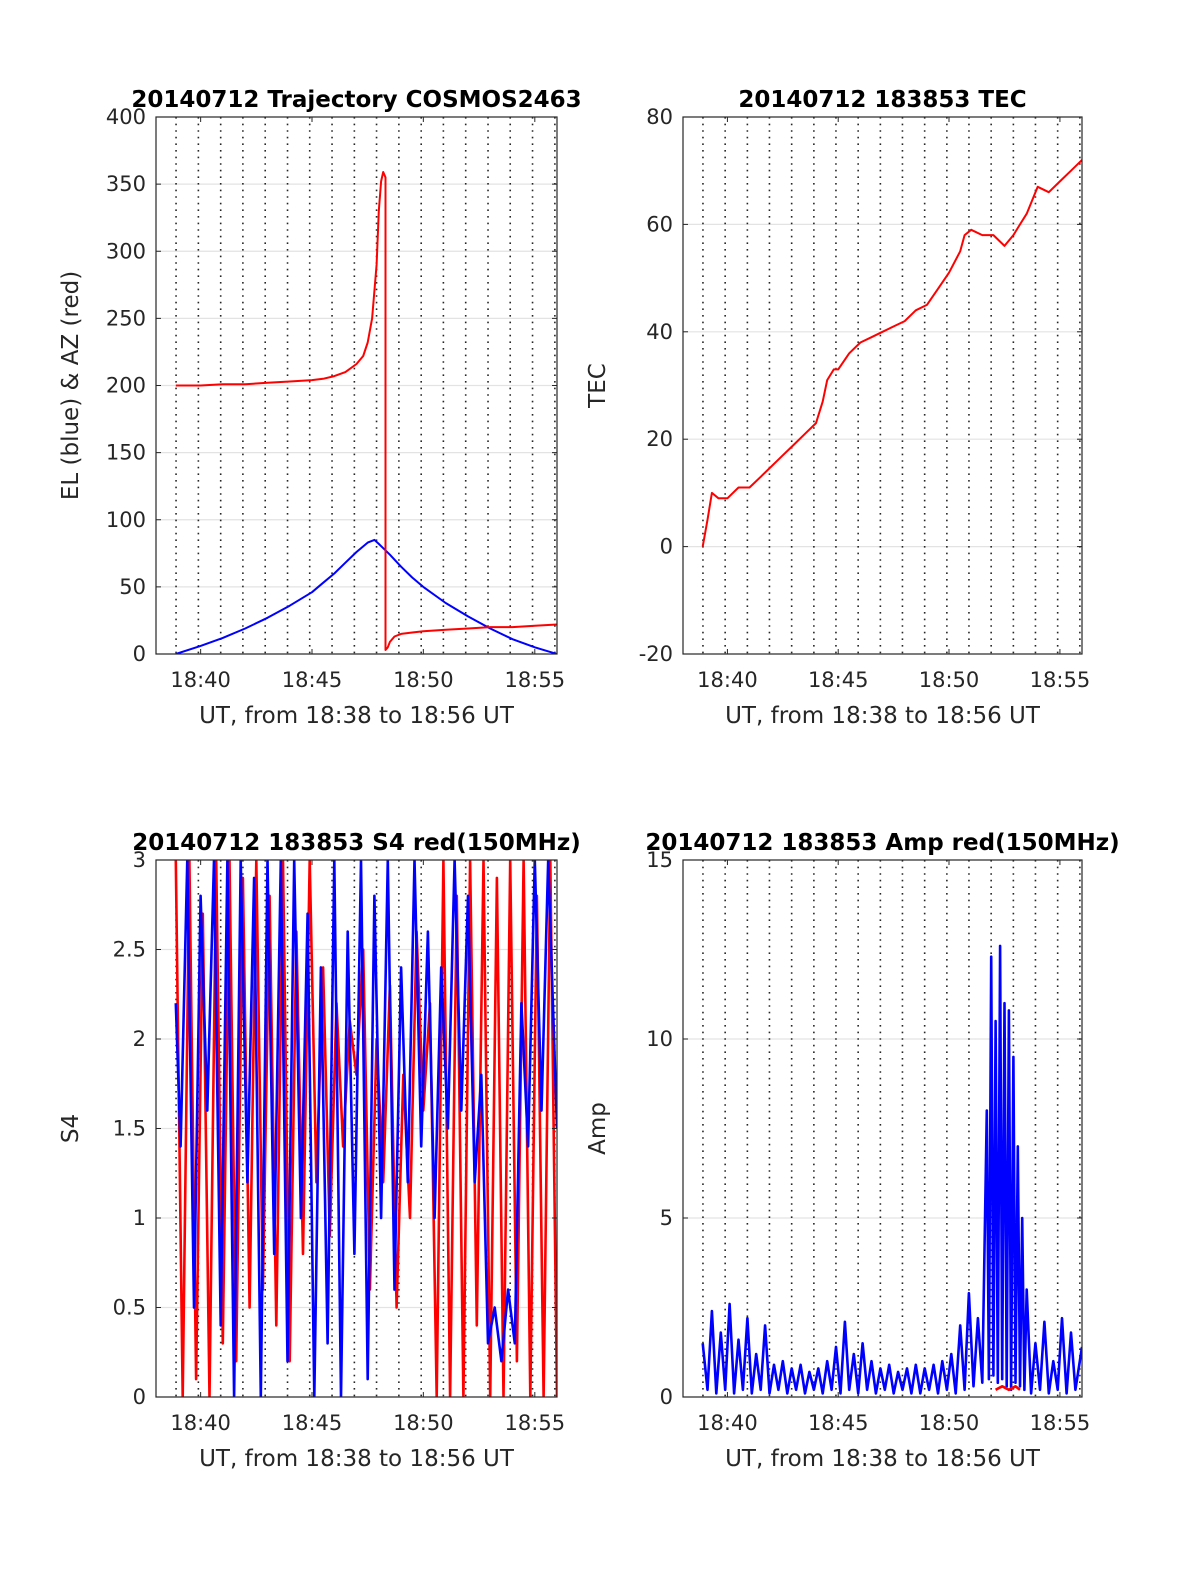 This screenshot has width=1200, height=1575. I want to click on tec-xaxis-label: UT, from 18:38 to 18:56 UT, so click(883, 716).